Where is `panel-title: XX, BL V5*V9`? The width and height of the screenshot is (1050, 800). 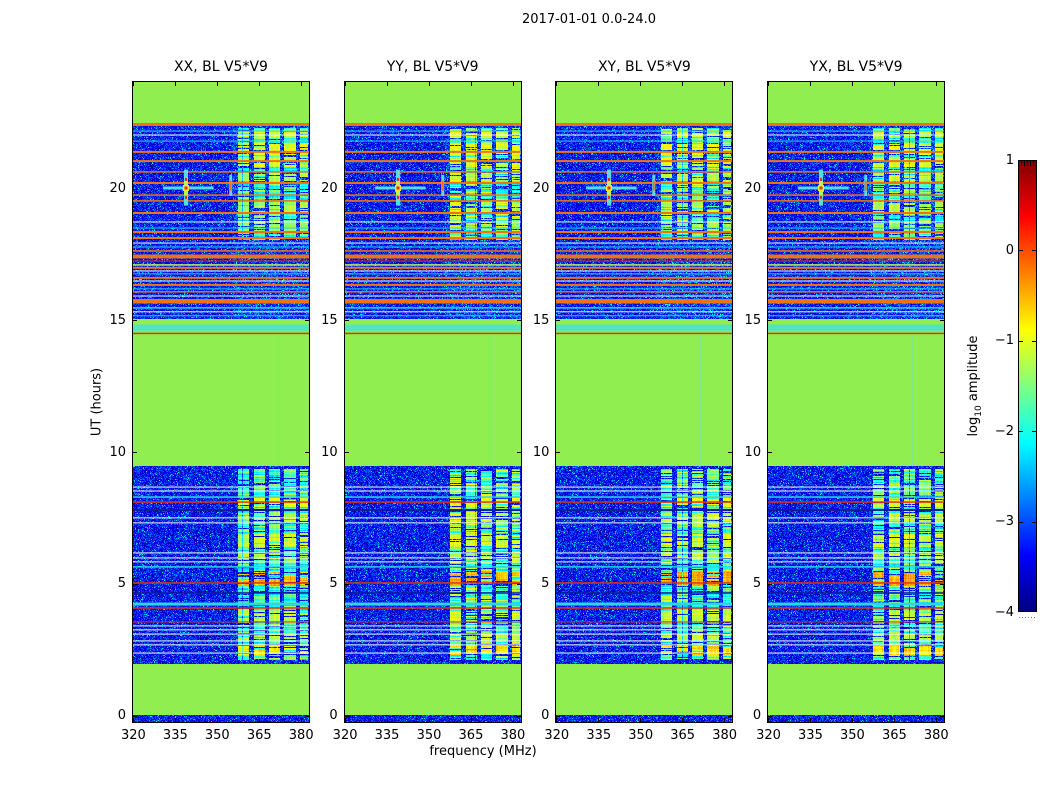
panel-title: XX, BL V5*V9 is located at coordinates (221, 67).